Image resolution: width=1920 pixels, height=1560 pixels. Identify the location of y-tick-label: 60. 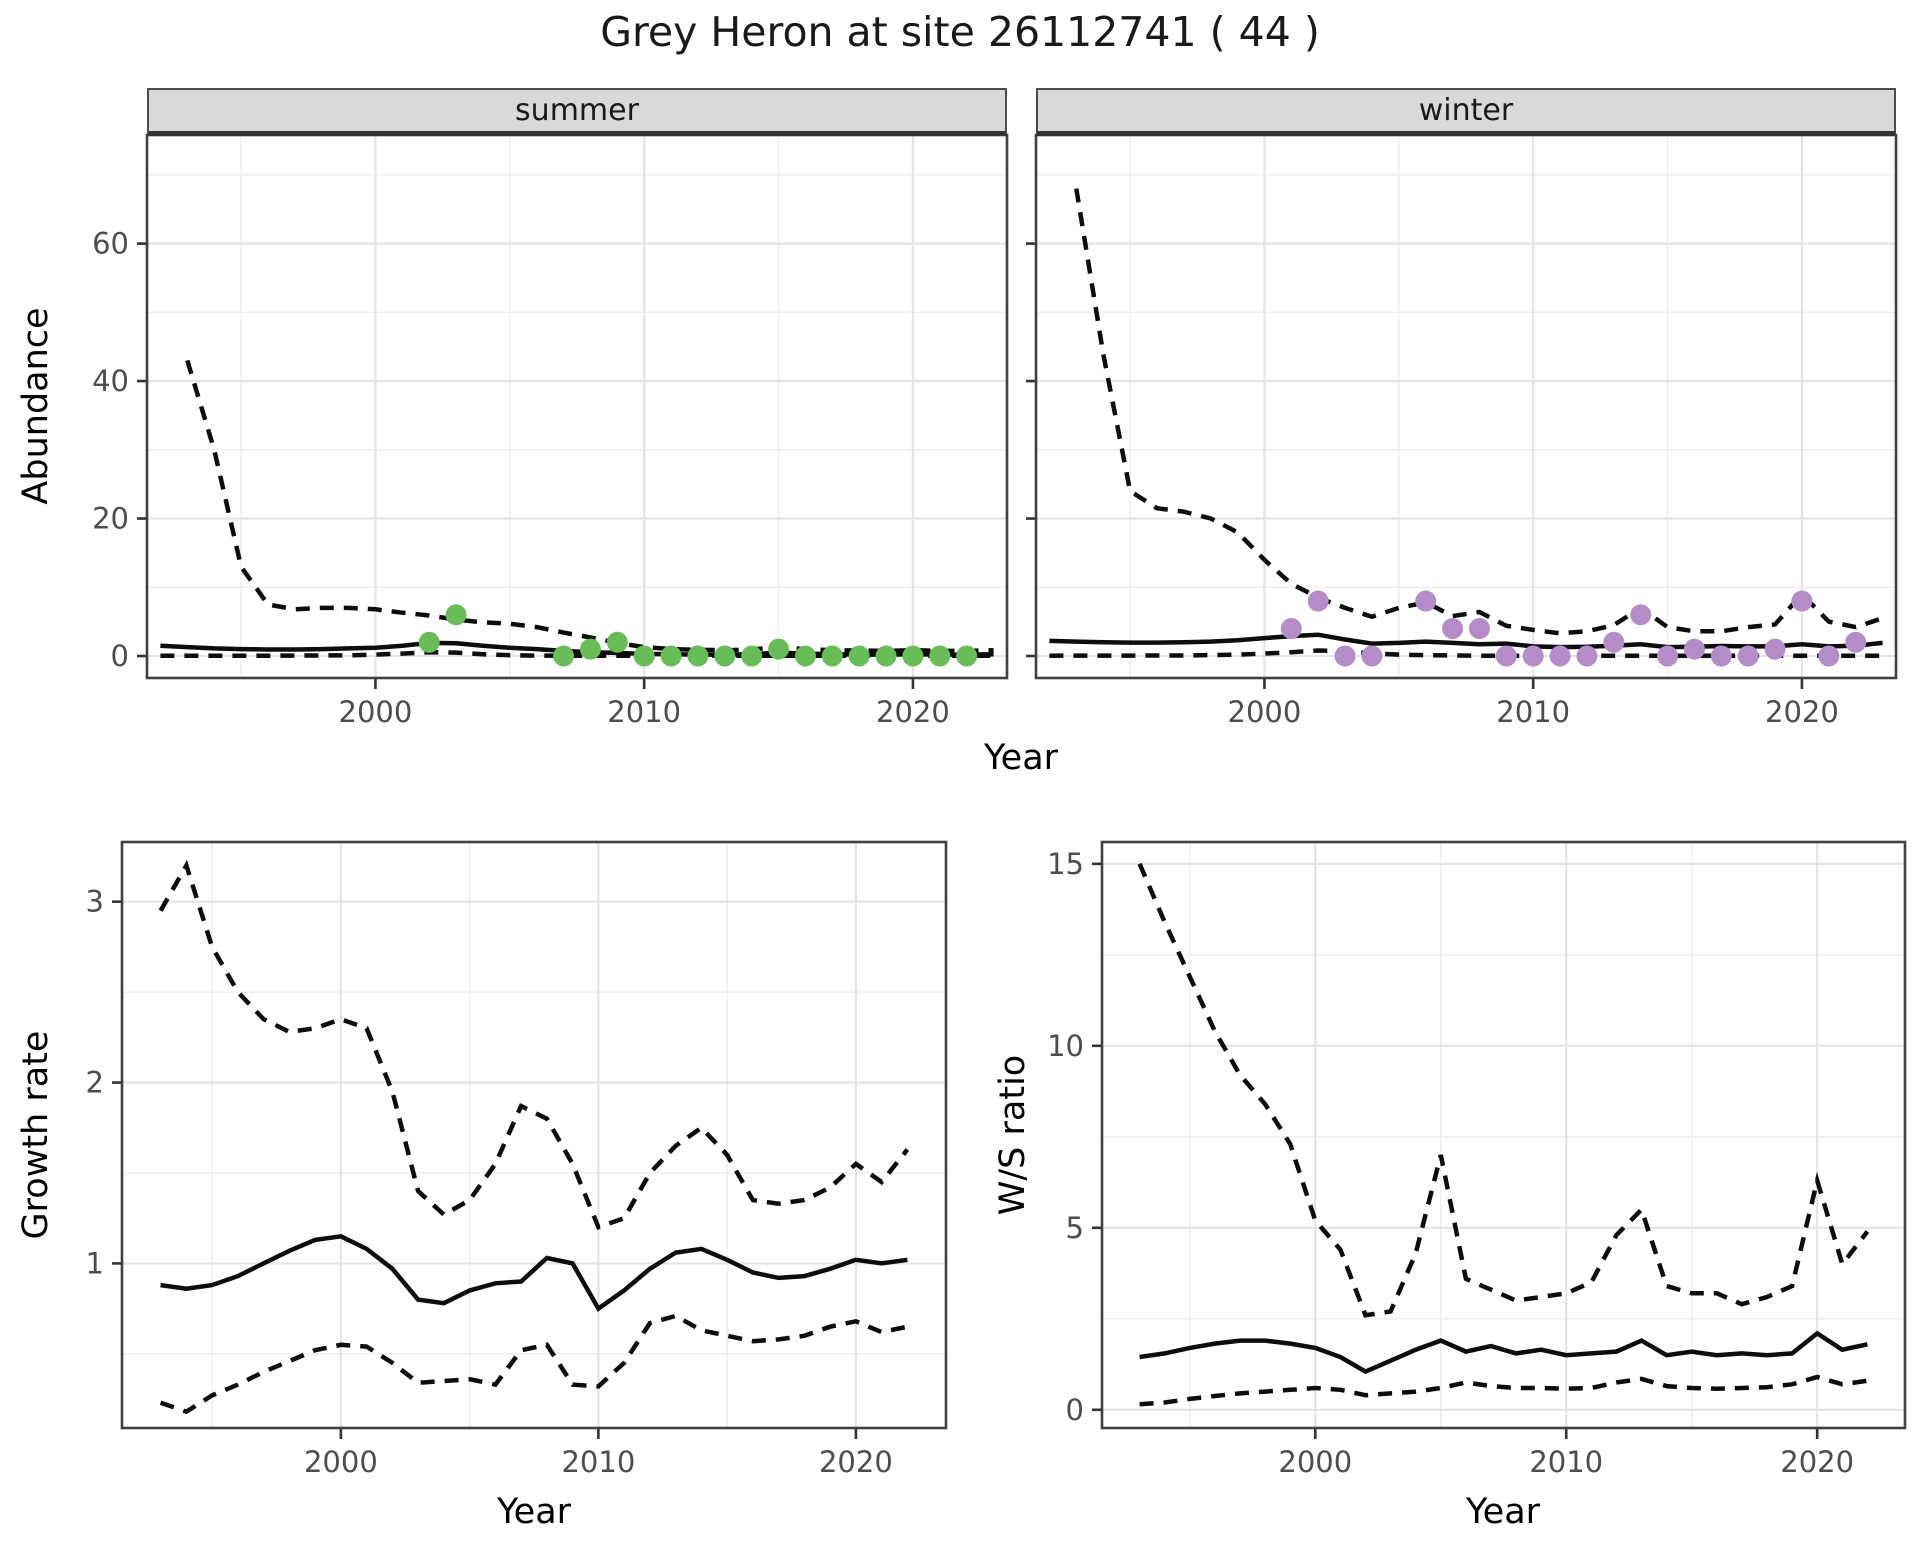
(110, 244).